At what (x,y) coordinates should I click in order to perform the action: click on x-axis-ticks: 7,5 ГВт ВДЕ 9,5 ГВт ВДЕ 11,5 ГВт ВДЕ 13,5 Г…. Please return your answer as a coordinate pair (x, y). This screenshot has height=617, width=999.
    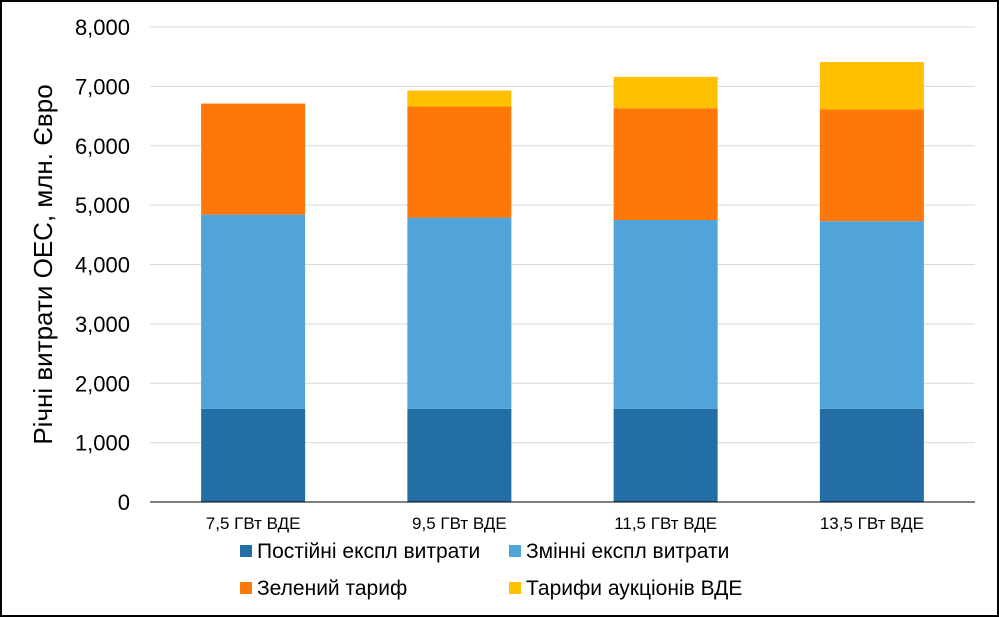
    Looking at the image, I should click on (565, 523).